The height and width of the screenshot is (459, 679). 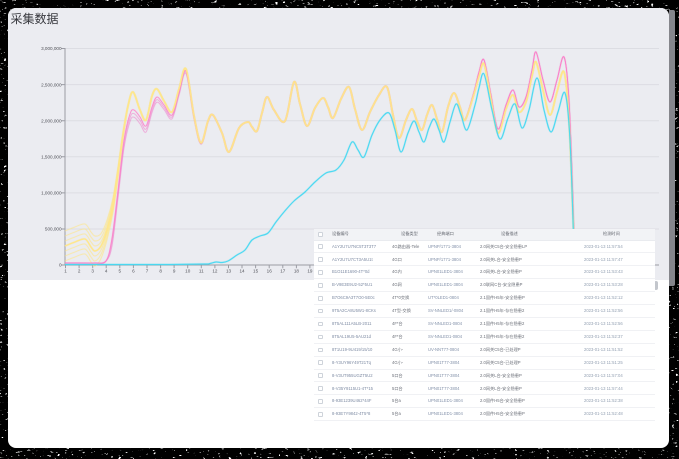 What do you see at coordinates (51, 193) in the screenshot?
I see `svg-text: 1,000,000` at bounding box center [51, 193].